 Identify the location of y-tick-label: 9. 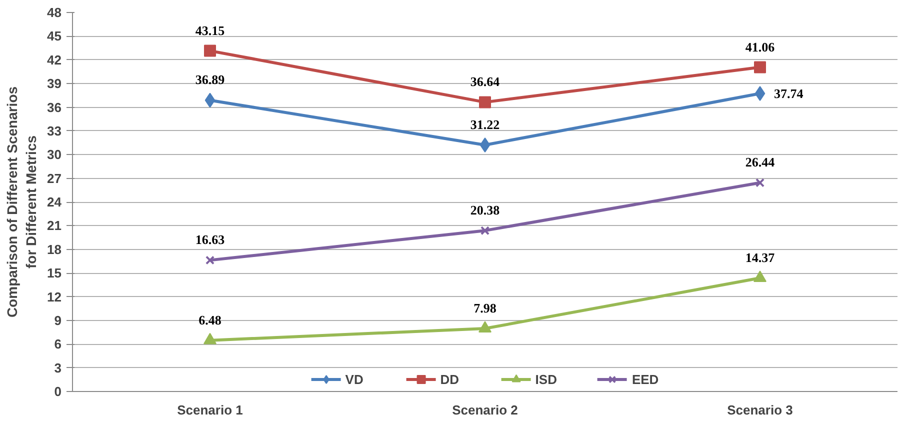
(58, 320).